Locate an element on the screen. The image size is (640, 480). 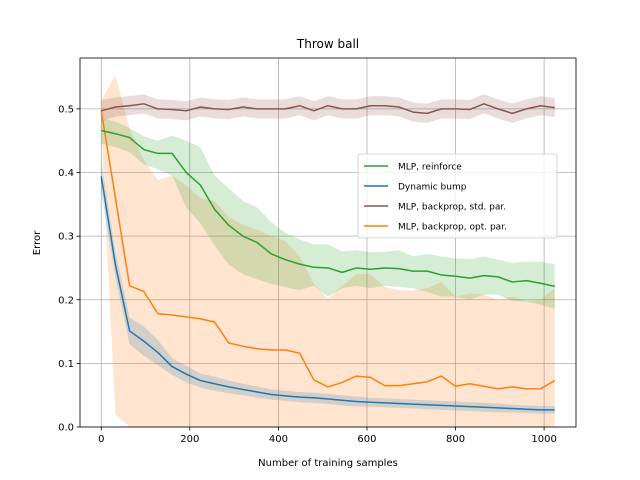
y-tick-label: 0.5 is located at coordinates (66, 109).